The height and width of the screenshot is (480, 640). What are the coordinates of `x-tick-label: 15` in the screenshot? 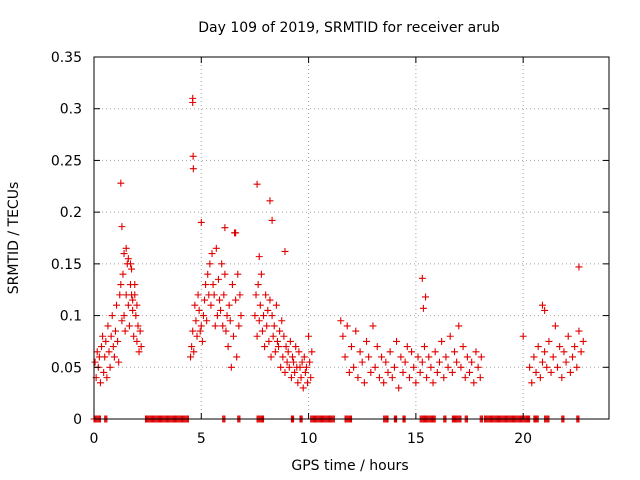 It's located at (416, 439).